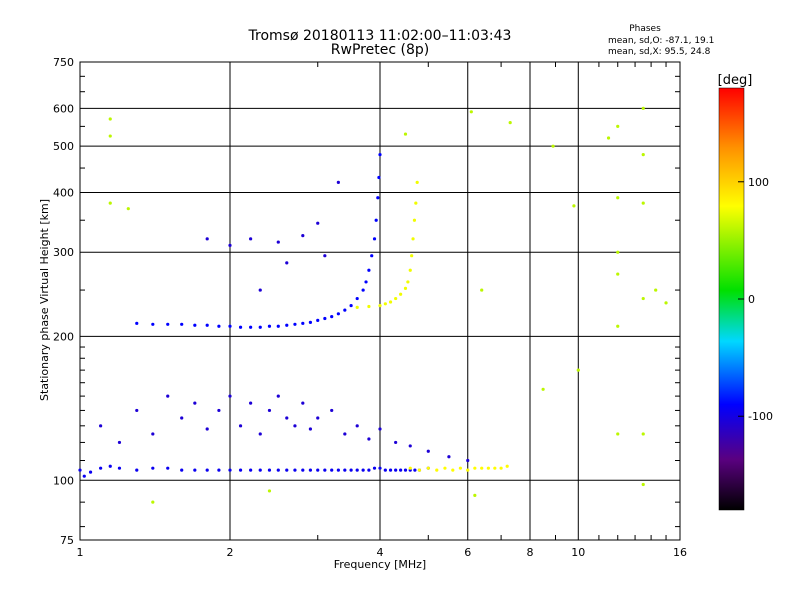 Image resolution: width=800 pixels, height=600 pixels. I want to click on x-tick-label: 6, so click(467, 552).